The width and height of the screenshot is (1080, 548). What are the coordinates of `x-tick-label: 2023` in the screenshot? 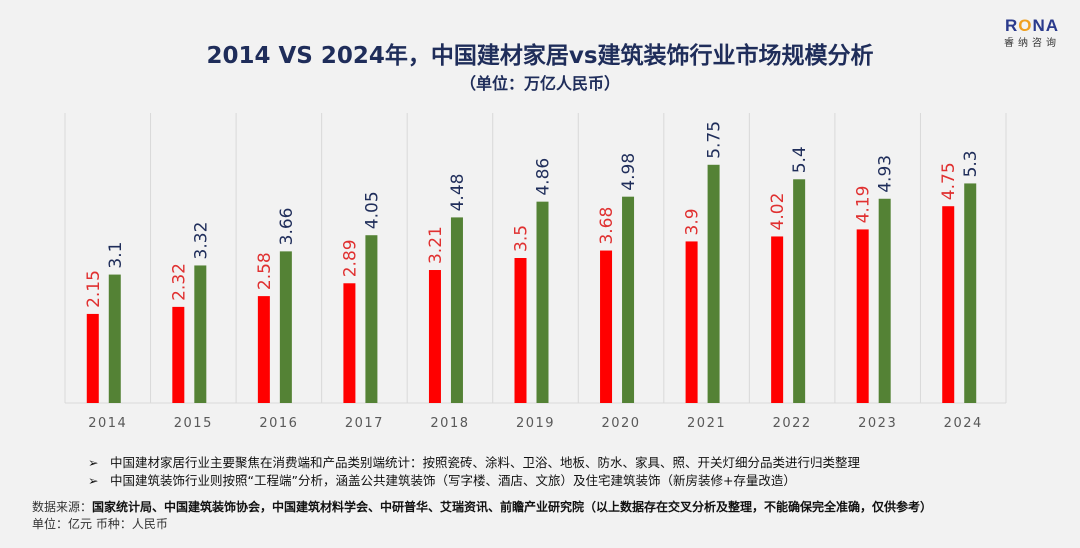 It's located at (877, 423).